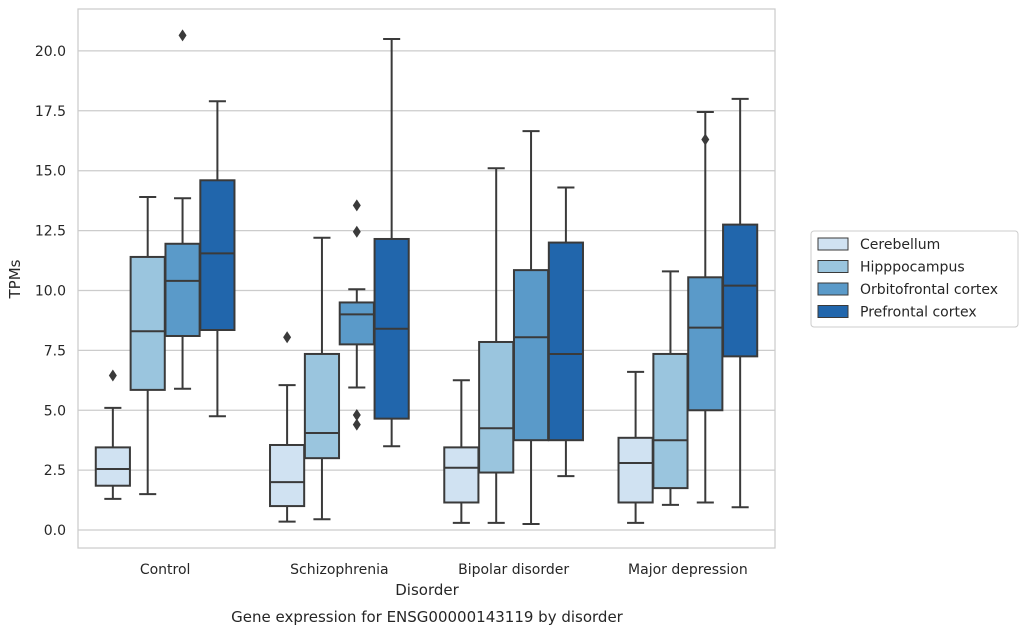 The width and height of the screenshot is (1028, 634). Describe the element at coordinates (929, 290) in the screenshot. I see `legend-label: Orbitofrontal cortex` at that location.